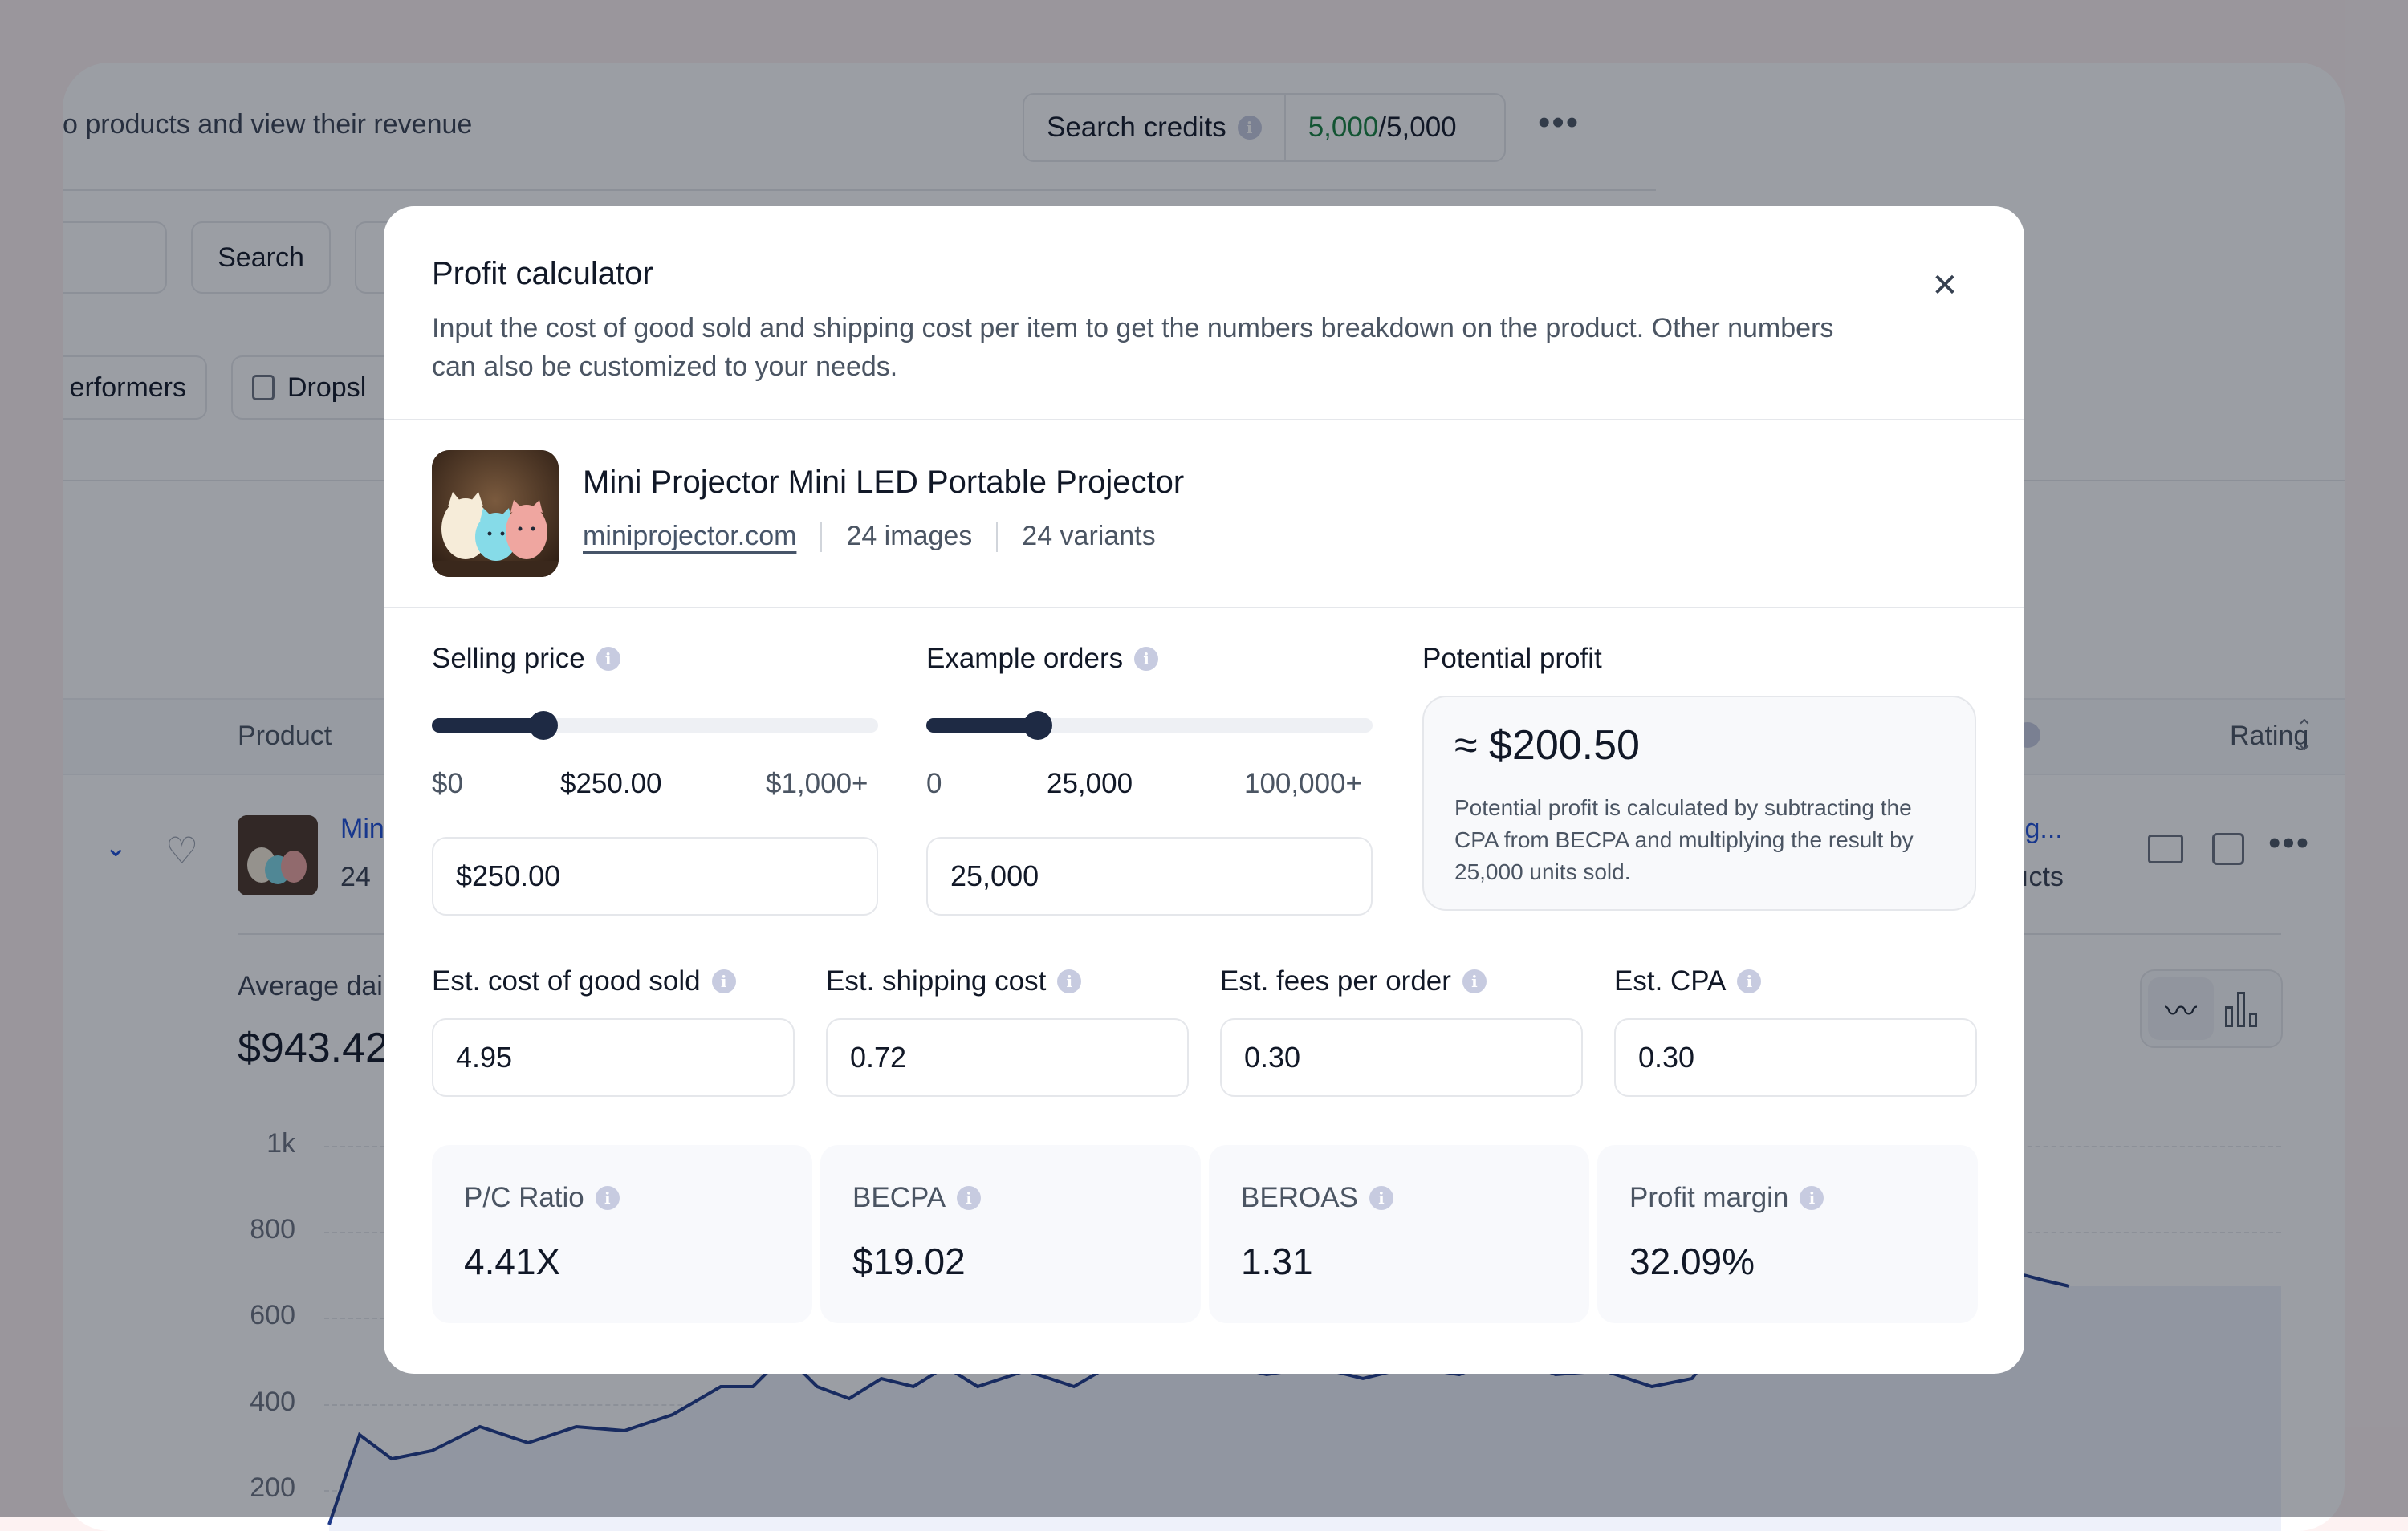  Describe the element at coordinates (2042, 877) in the screenshot. I see `row-store-sub: ıcts` at that location.